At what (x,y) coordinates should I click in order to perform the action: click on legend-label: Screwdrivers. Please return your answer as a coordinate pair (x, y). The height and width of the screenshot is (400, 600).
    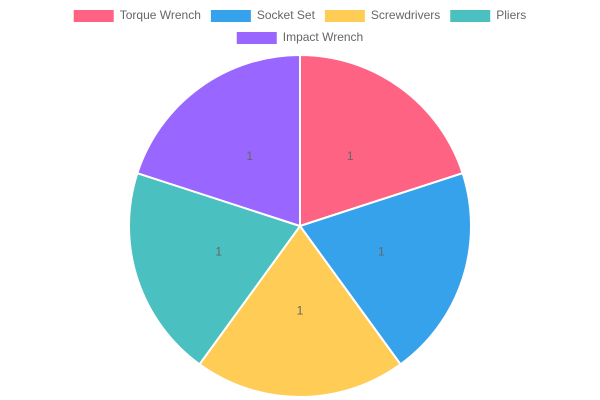
    Looking at the image, I should click on (405, 15).